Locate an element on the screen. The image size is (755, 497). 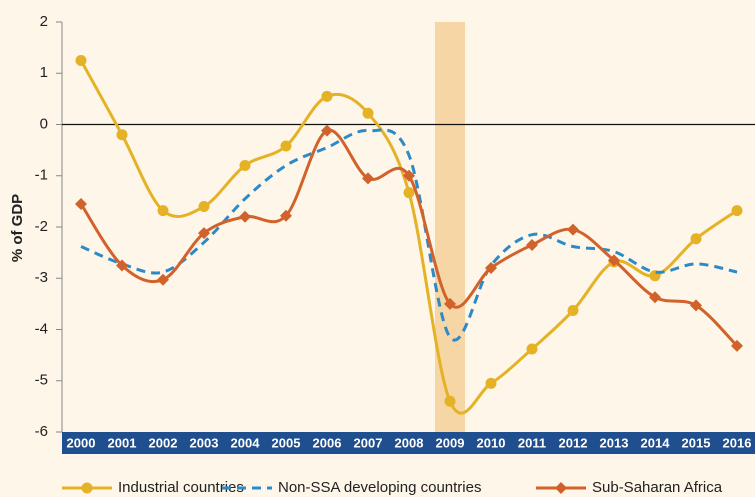
y-tick-label: 2 is located at coordinates (44, 21).